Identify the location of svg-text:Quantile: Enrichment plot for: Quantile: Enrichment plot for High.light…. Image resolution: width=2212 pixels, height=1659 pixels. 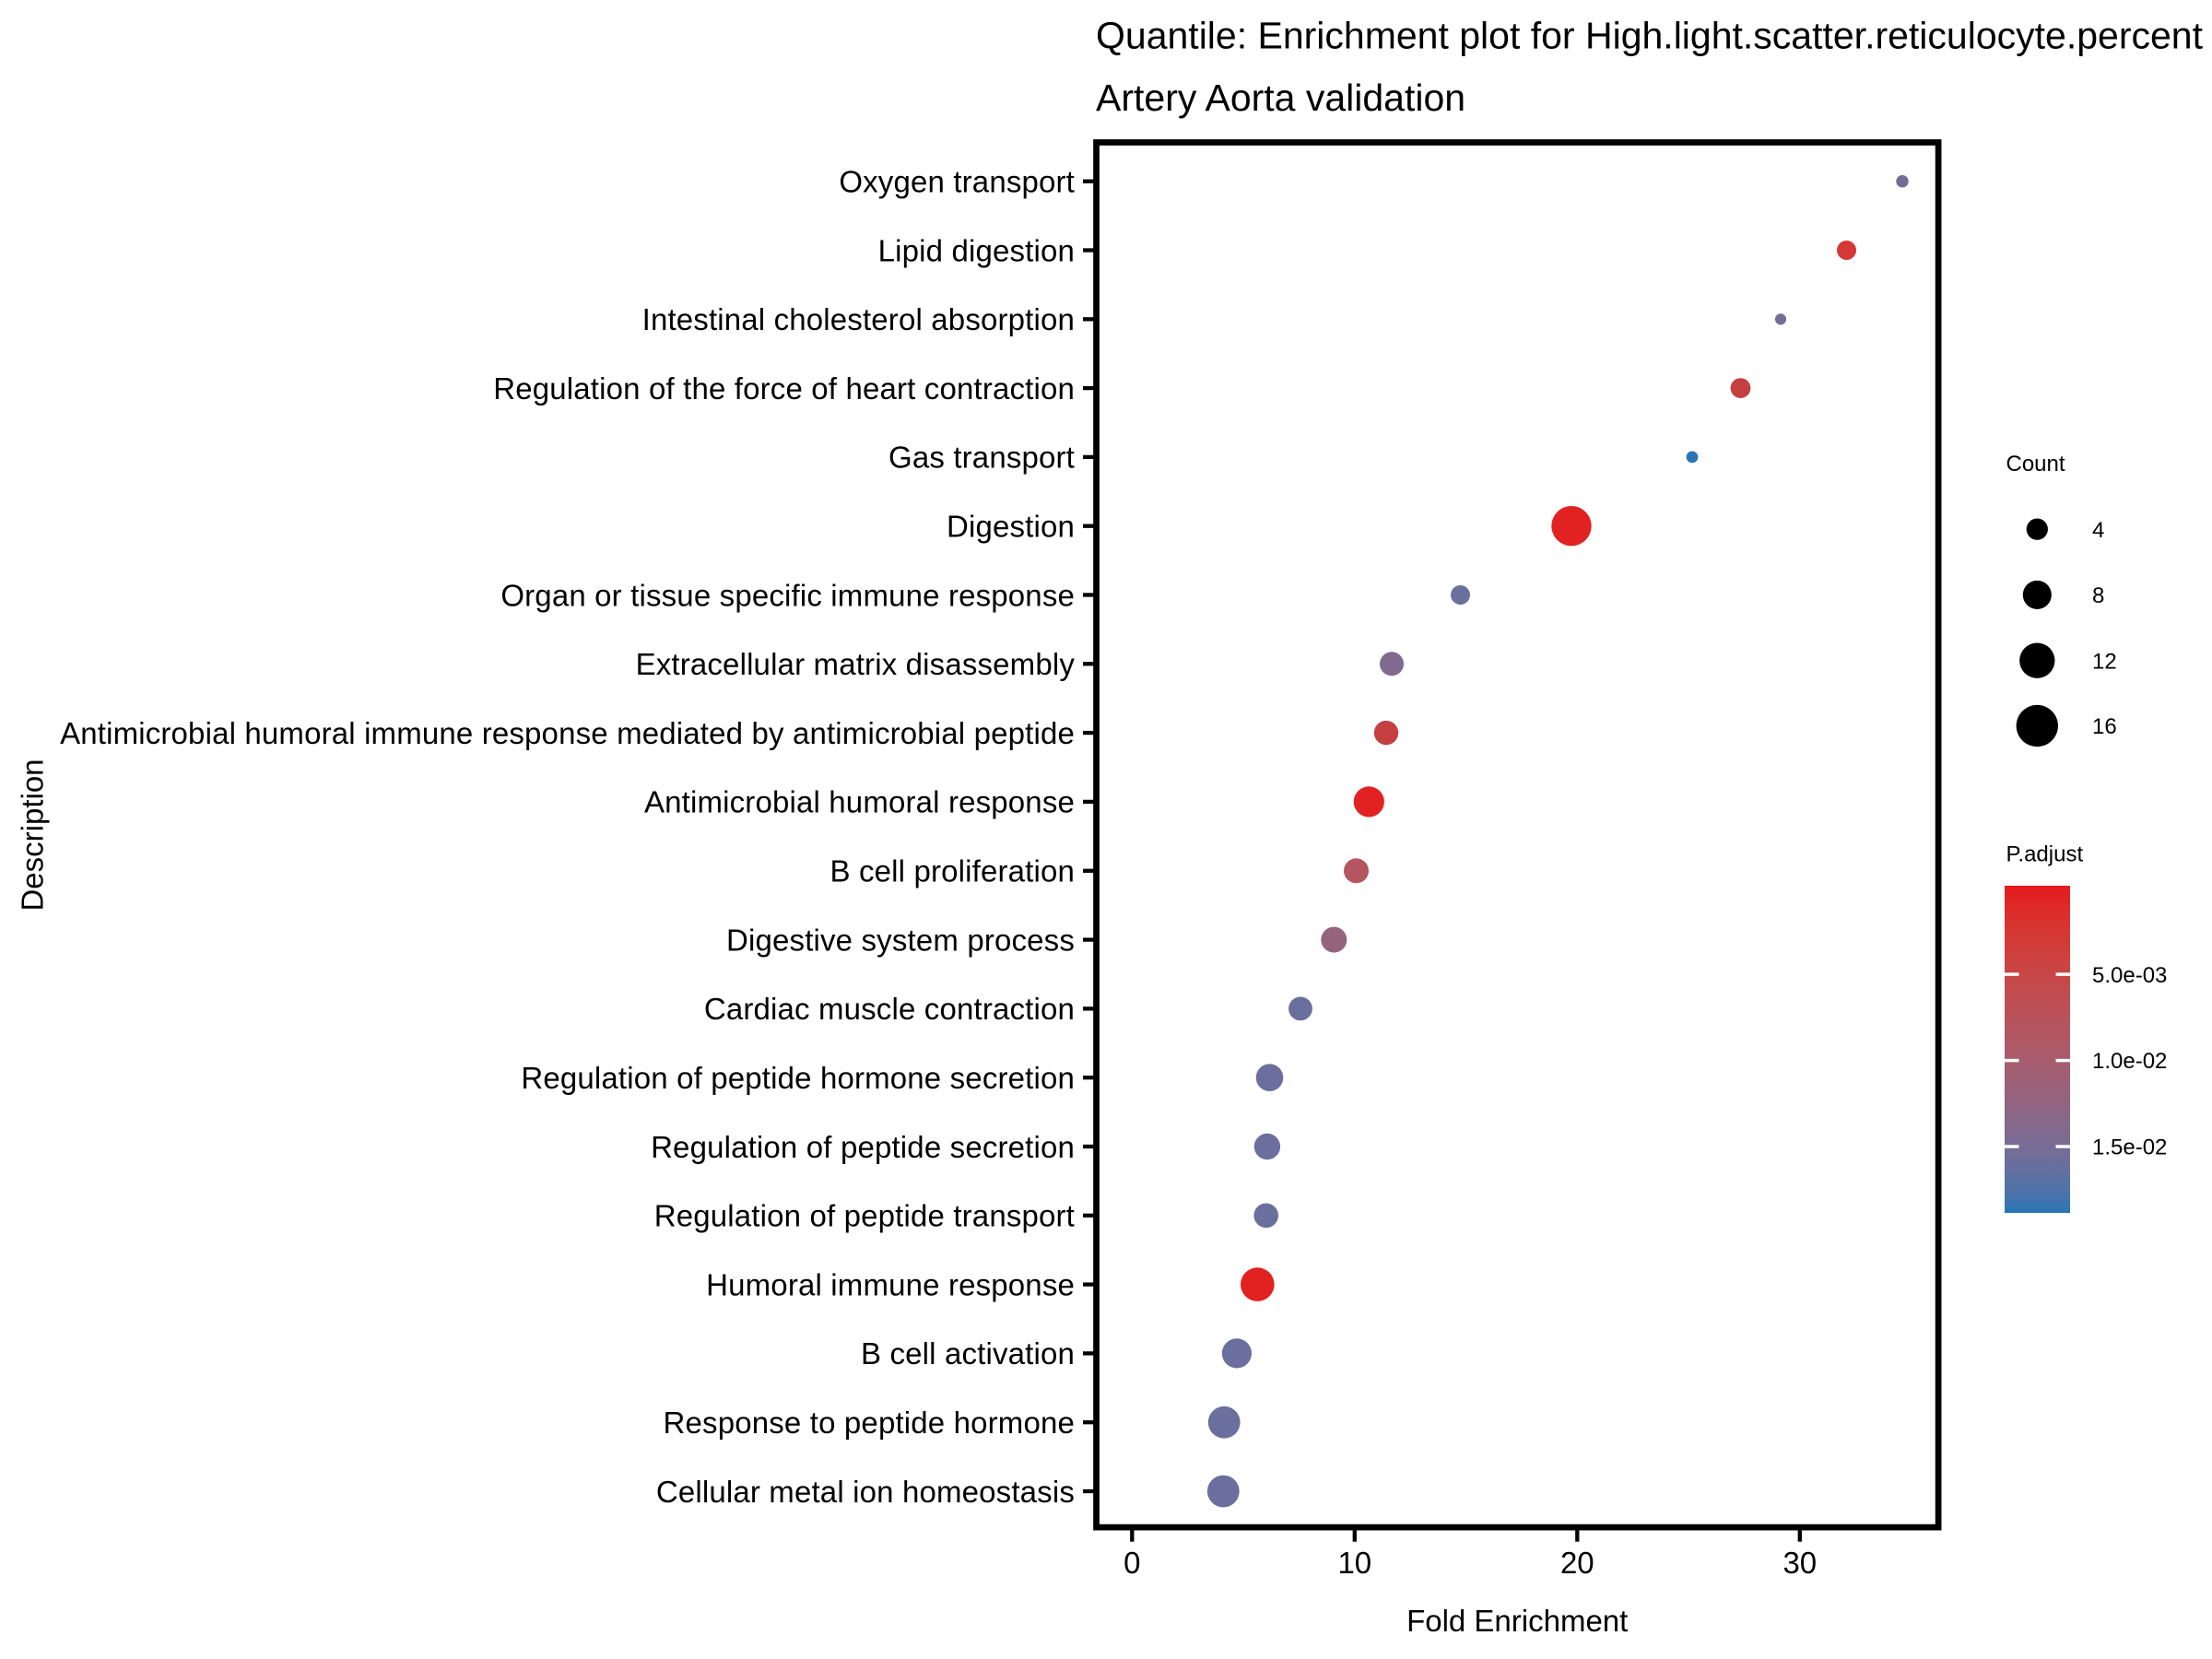
(1650, 36).